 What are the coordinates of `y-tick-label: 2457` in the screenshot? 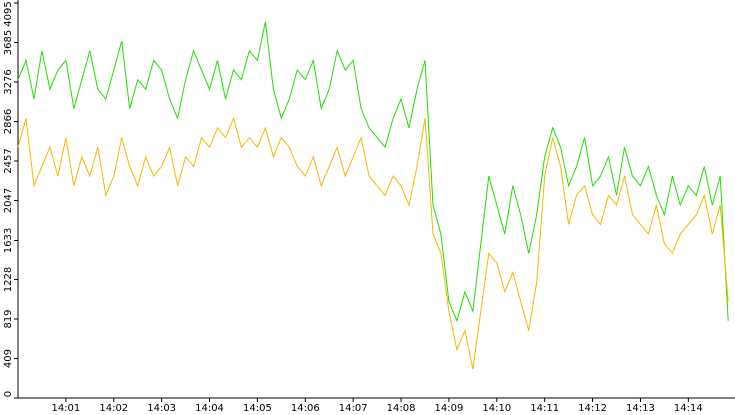 It's located at (8, 160).